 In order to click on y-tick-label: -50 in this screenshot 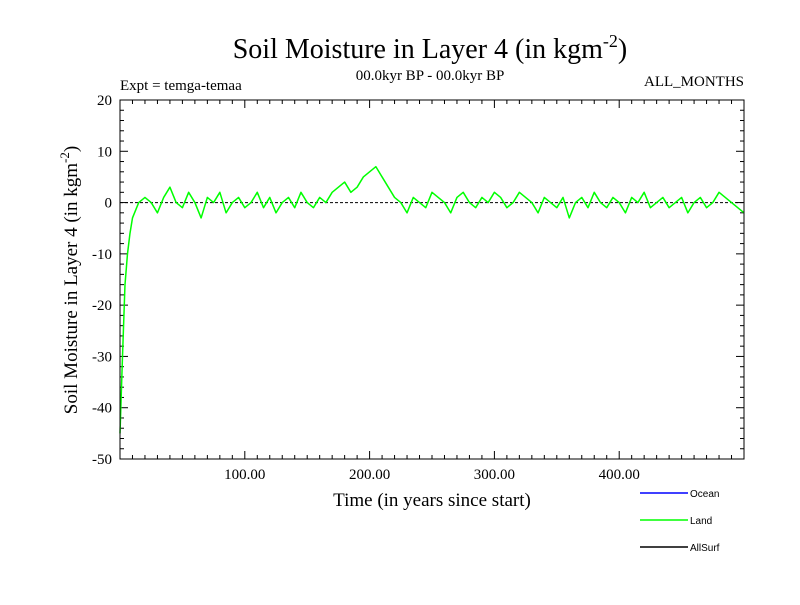, I will do `click(102, 460)`.